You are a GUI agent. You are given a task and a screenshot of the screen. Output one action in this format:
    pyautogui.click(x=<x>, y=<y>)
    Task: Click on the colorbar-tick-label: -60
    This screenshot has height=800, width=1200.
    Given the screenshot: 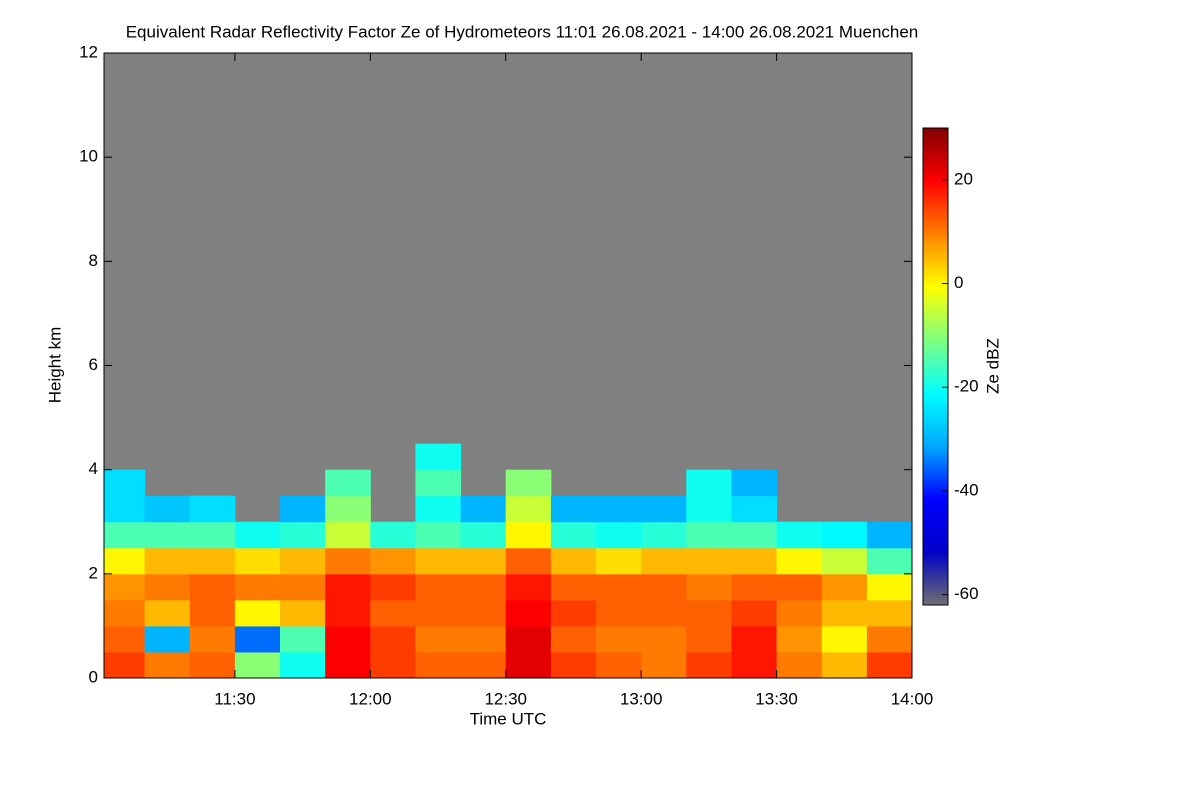 What is the action you would take?
    pyautogui.click(x=966, y=593)
    